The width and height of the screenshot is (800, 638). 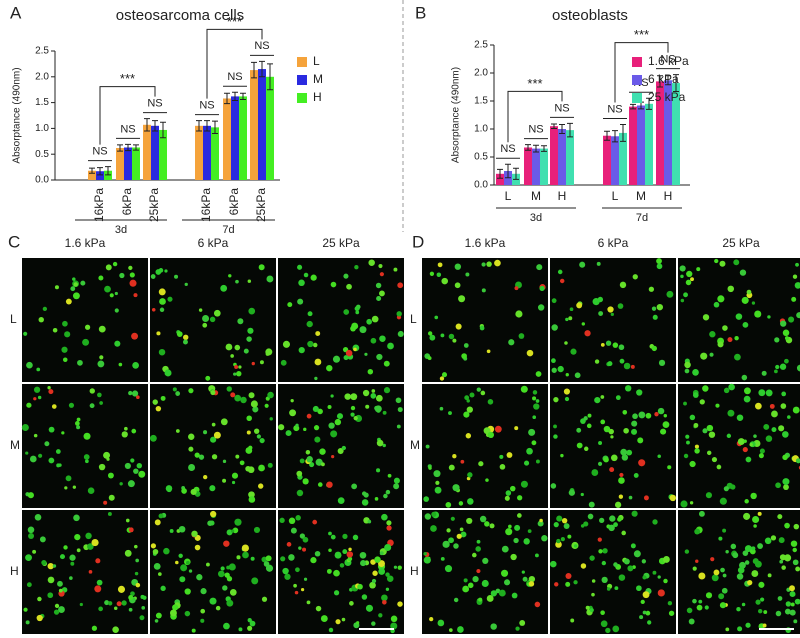 What do you see at coordinates (613, 320) in the screenshot?
I see `micrograph-bg` at bounding box center [613, 320].